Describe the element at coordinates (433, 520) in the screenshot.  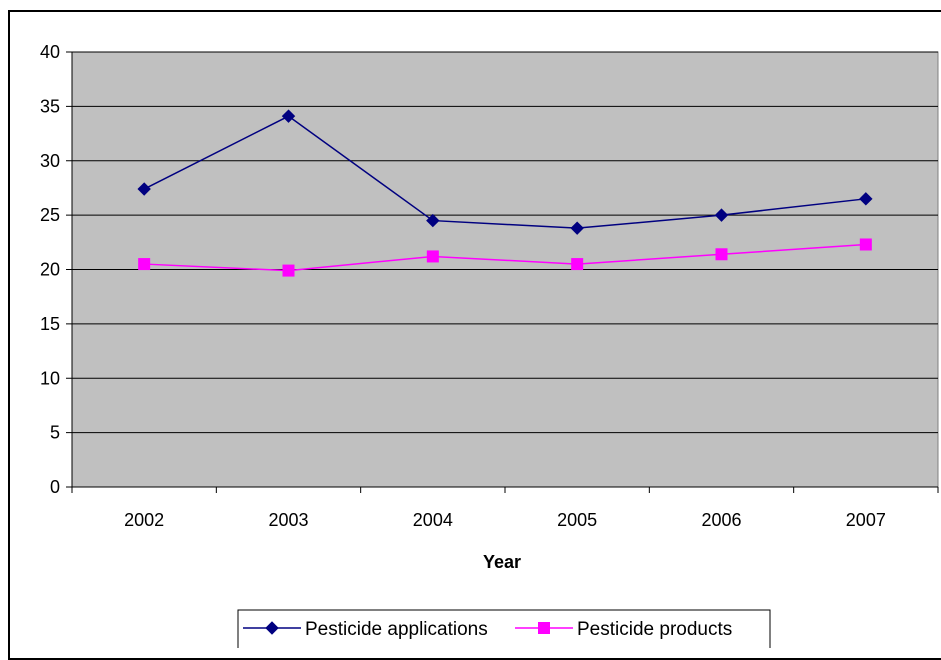
I see `x-tick-label: 2004` at that location.